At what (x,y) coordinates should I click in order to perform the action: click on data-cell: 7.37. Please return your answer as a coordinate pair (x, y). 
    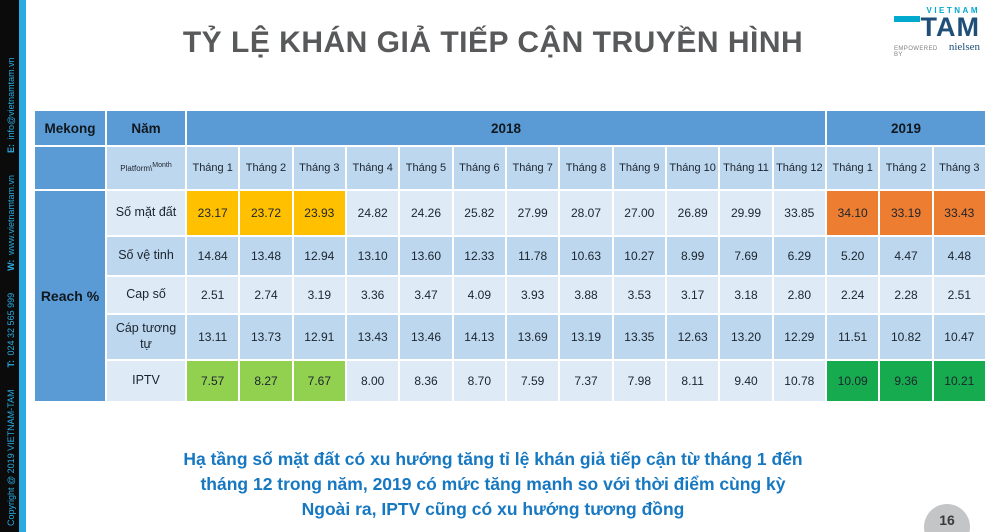
    Looking at the image, I should click on (586, 381).